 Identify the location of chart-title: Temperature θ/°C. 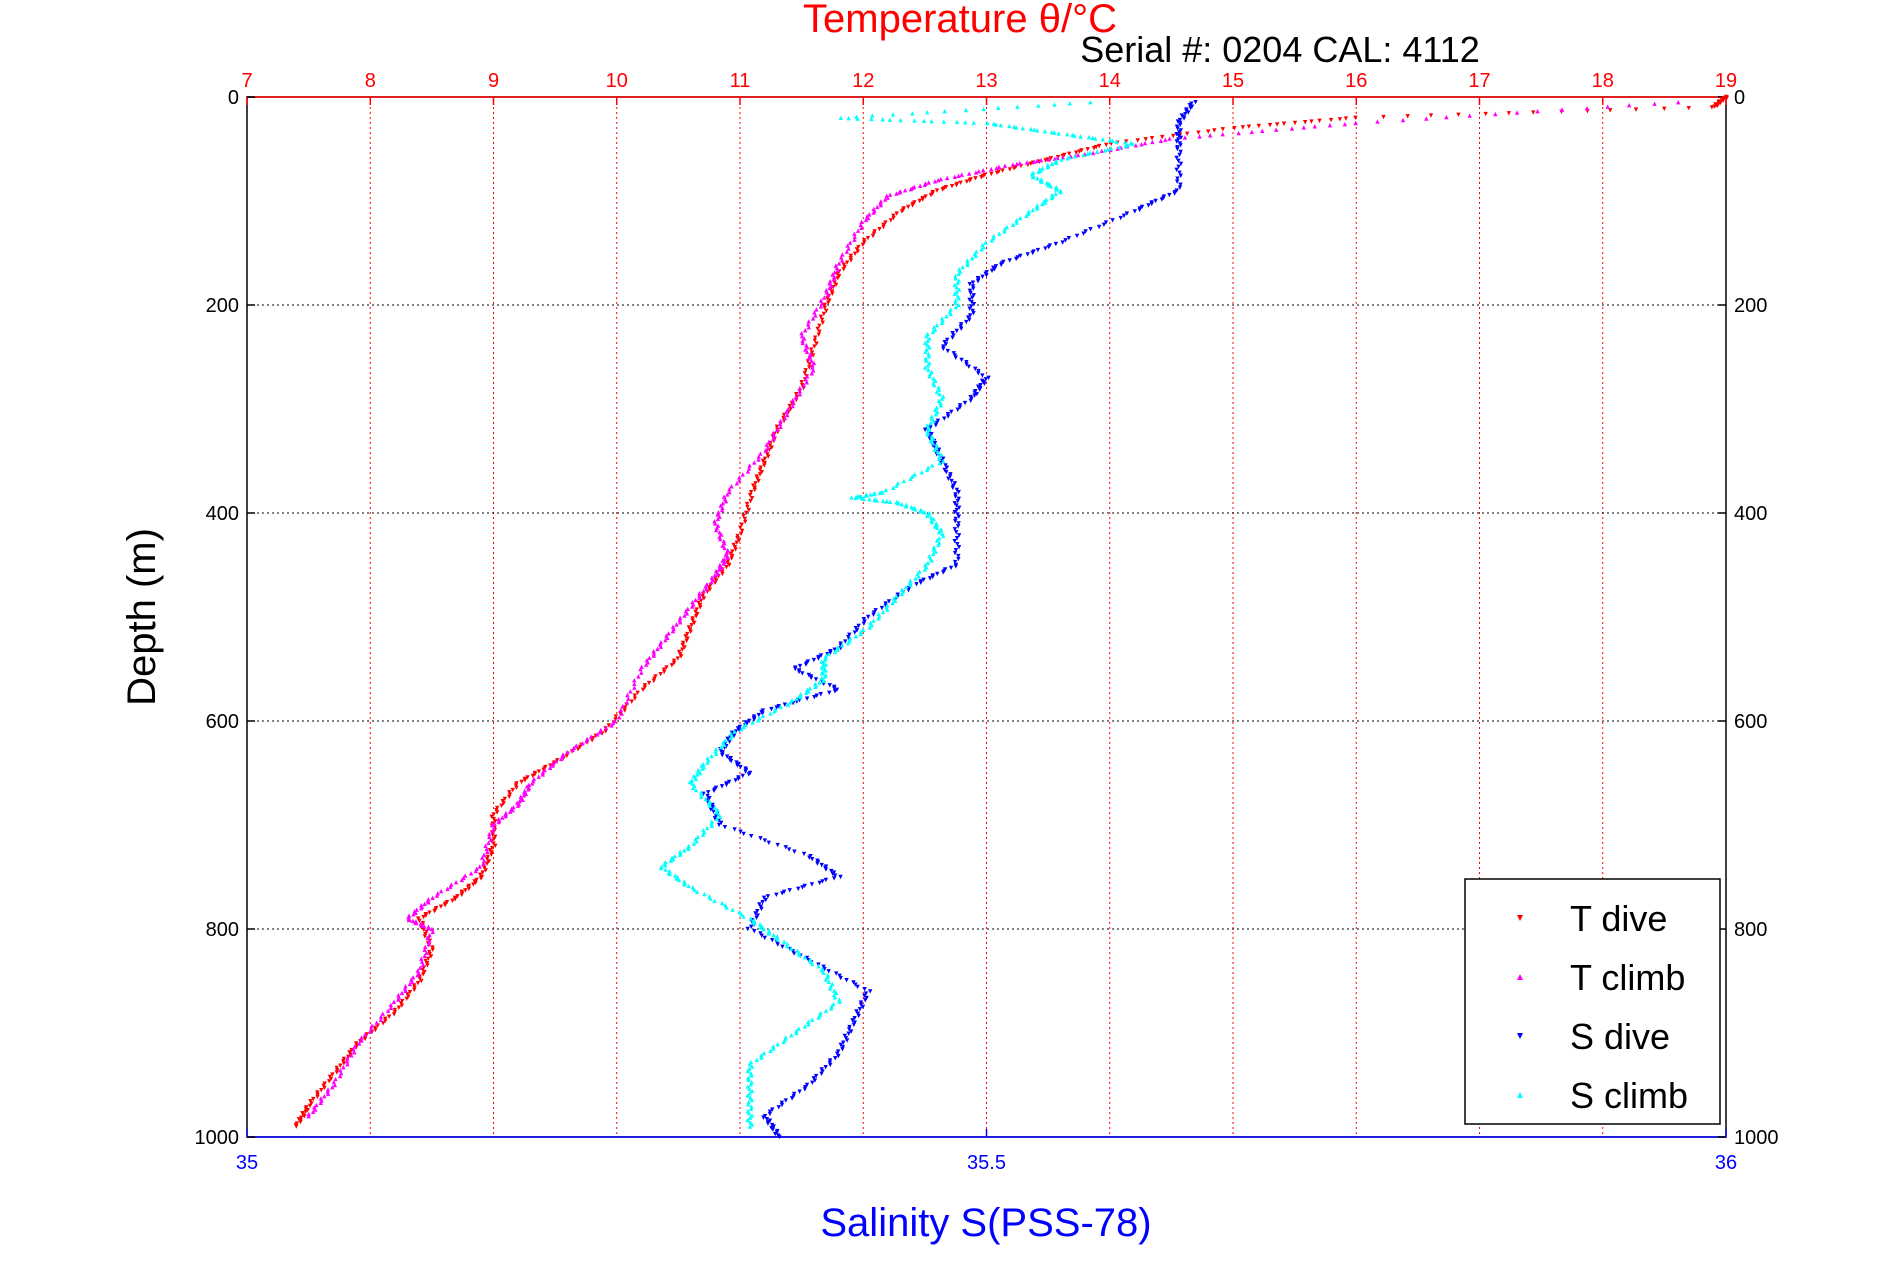
(960, 20).